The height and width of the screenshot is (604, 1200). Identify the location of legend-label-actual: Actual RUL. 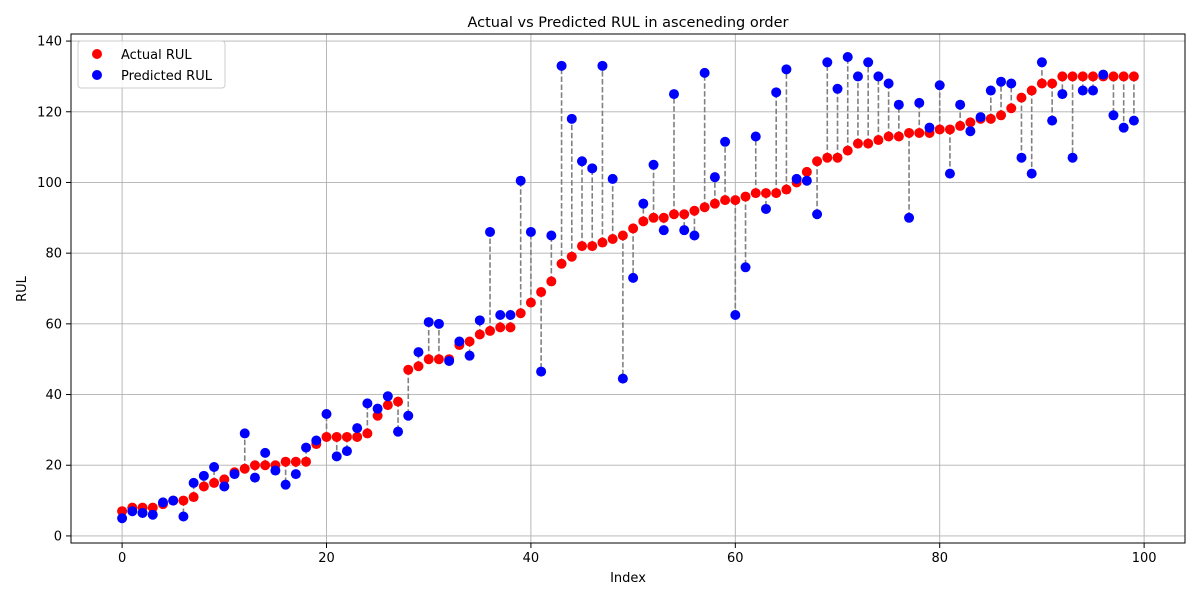
(156, 55).